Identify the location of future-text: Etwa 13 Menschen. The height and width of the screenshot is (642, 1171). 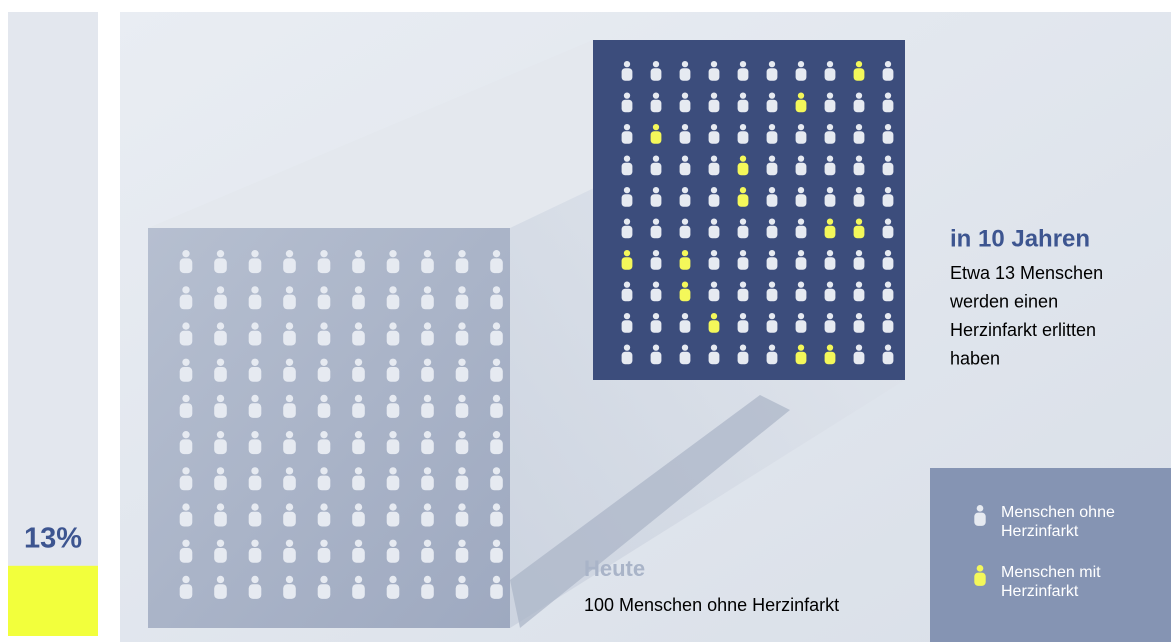
(1026, 273).